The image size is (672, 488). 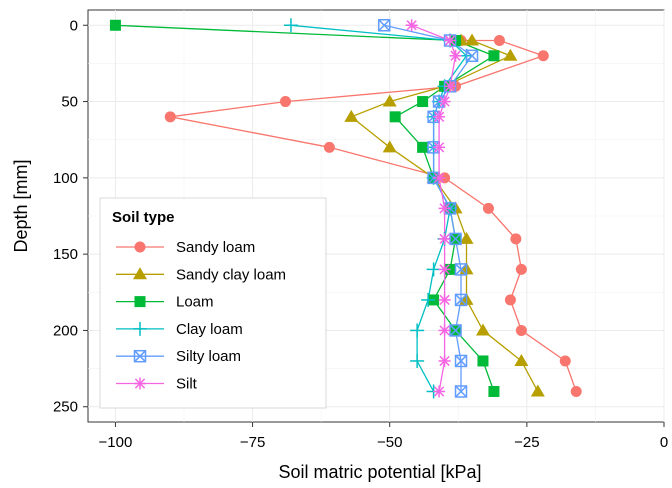 I want to click on point-silt-0-d2, so click(x=411, y=25).